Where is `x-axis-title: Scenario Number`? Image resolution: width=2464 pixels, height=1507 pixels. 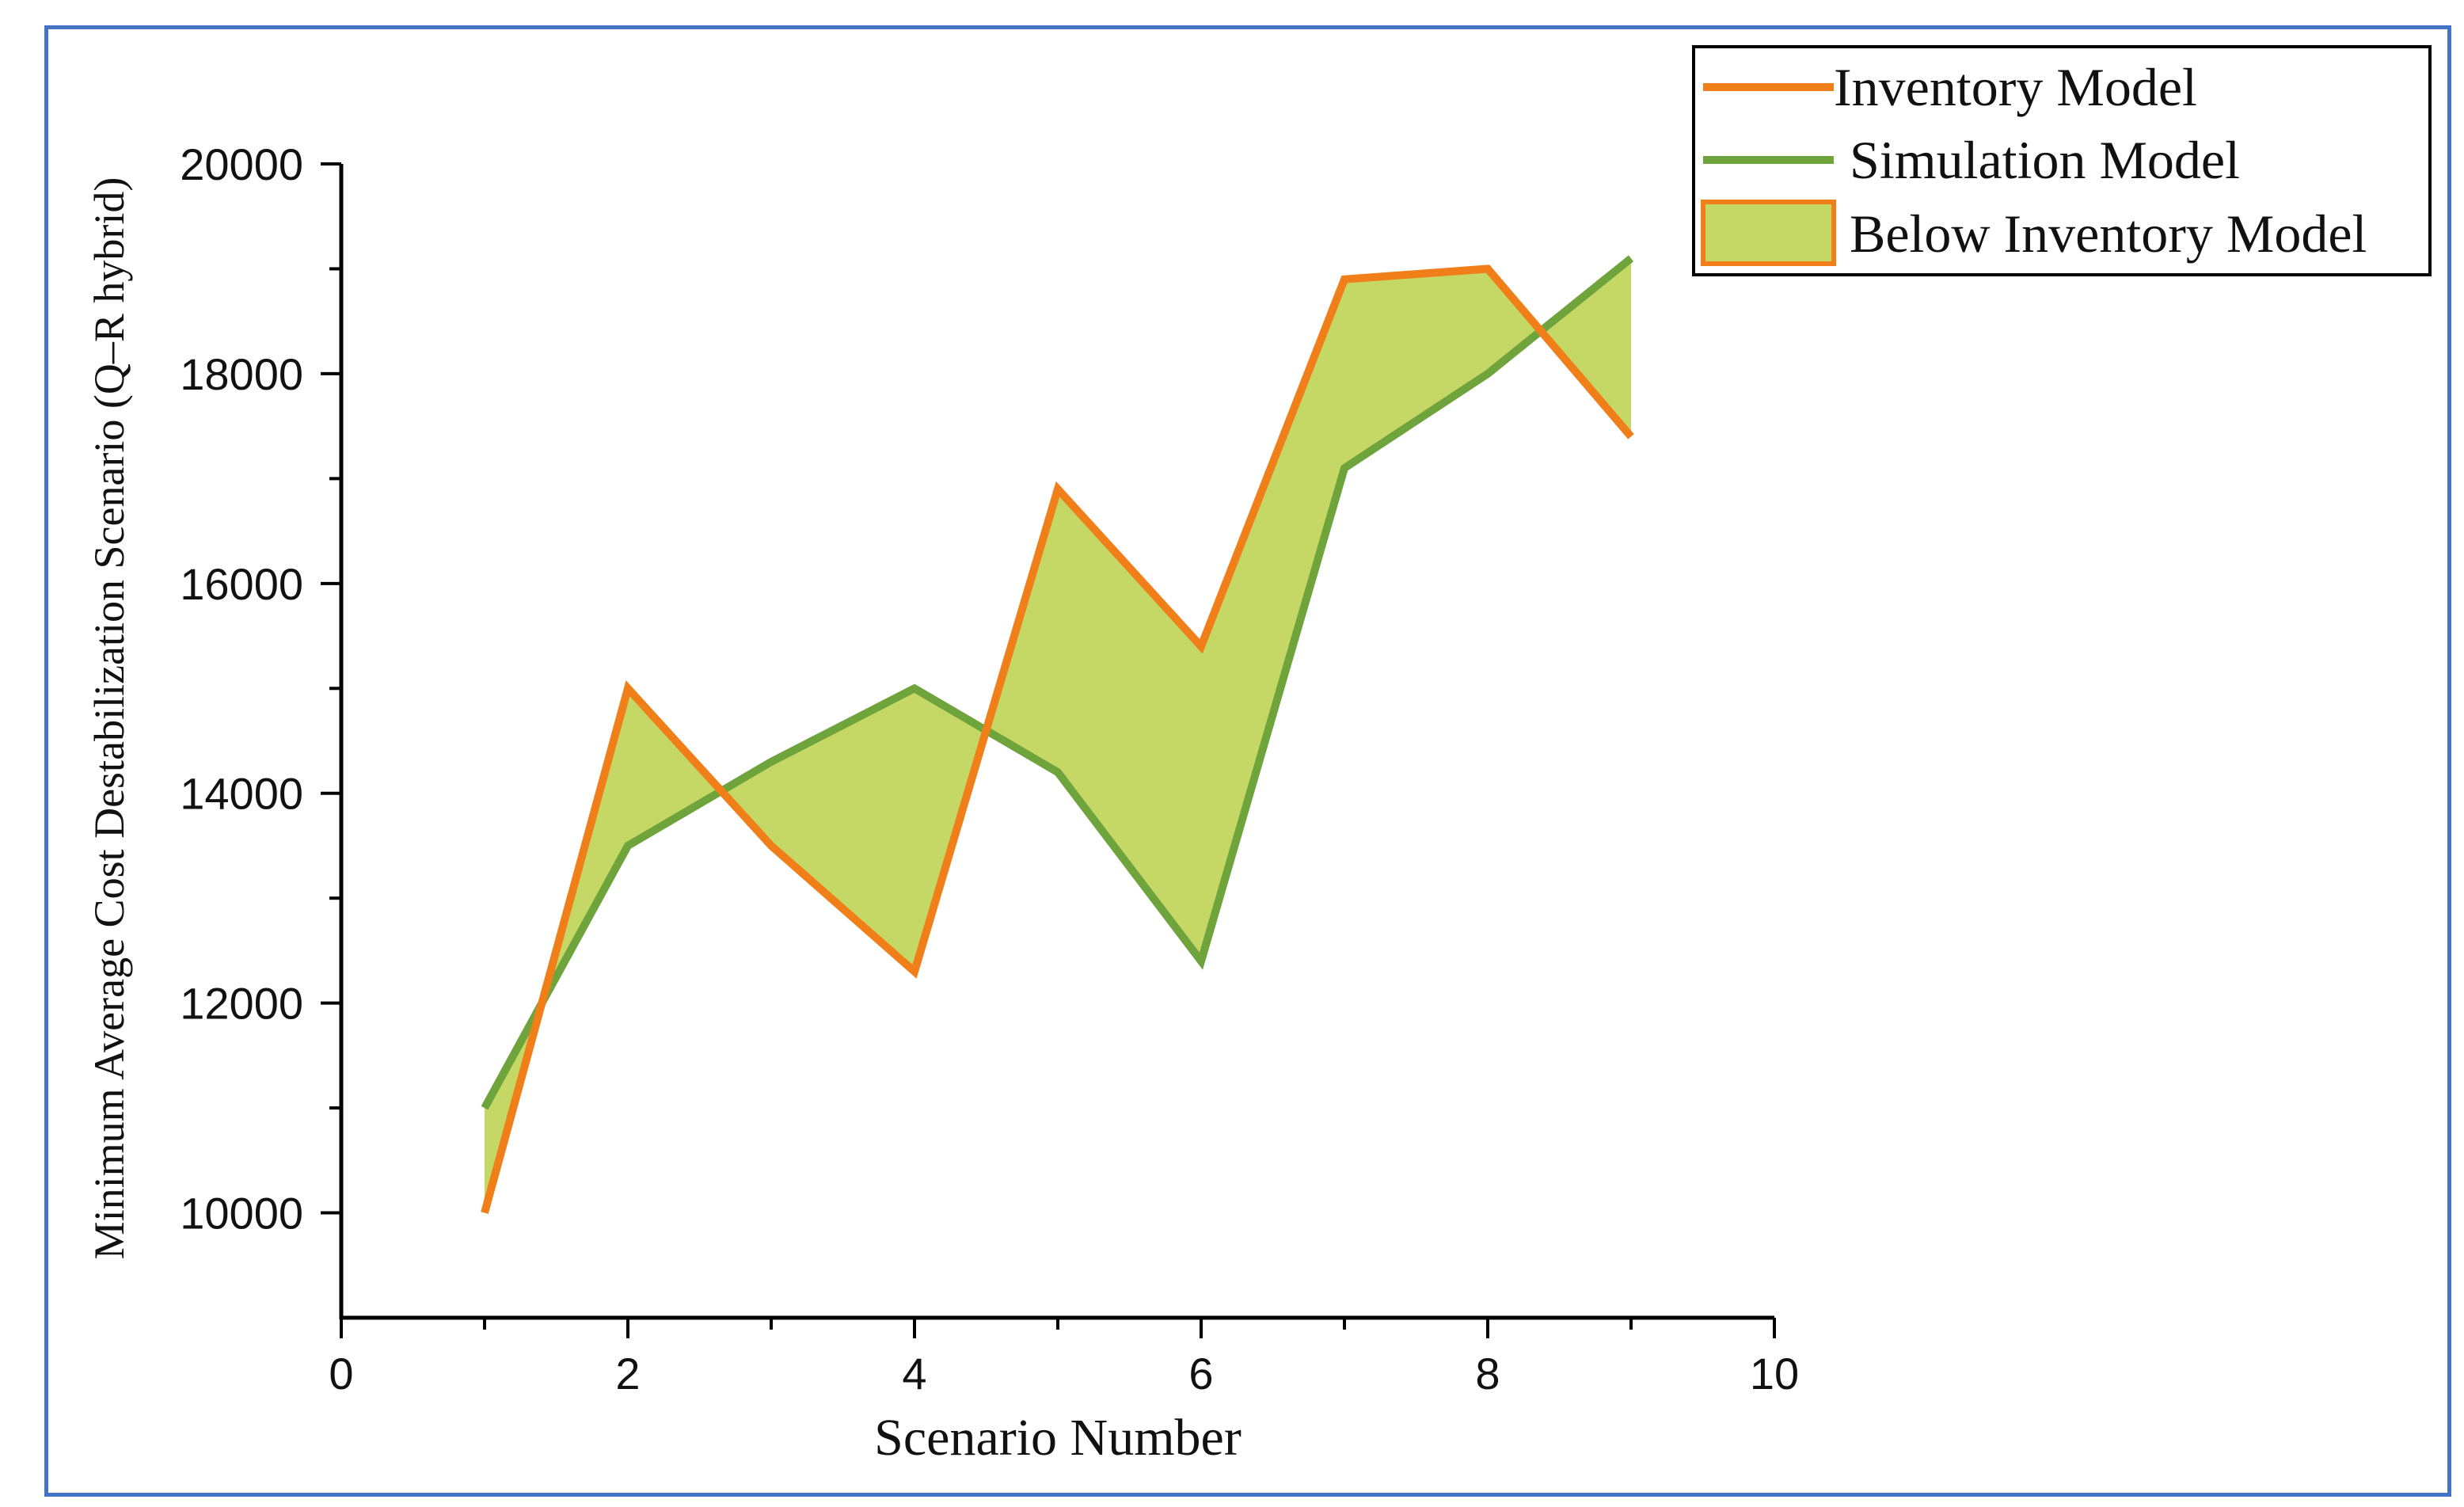 x-axis-title: Scenario Number is located at coordinates (1058, 1438).